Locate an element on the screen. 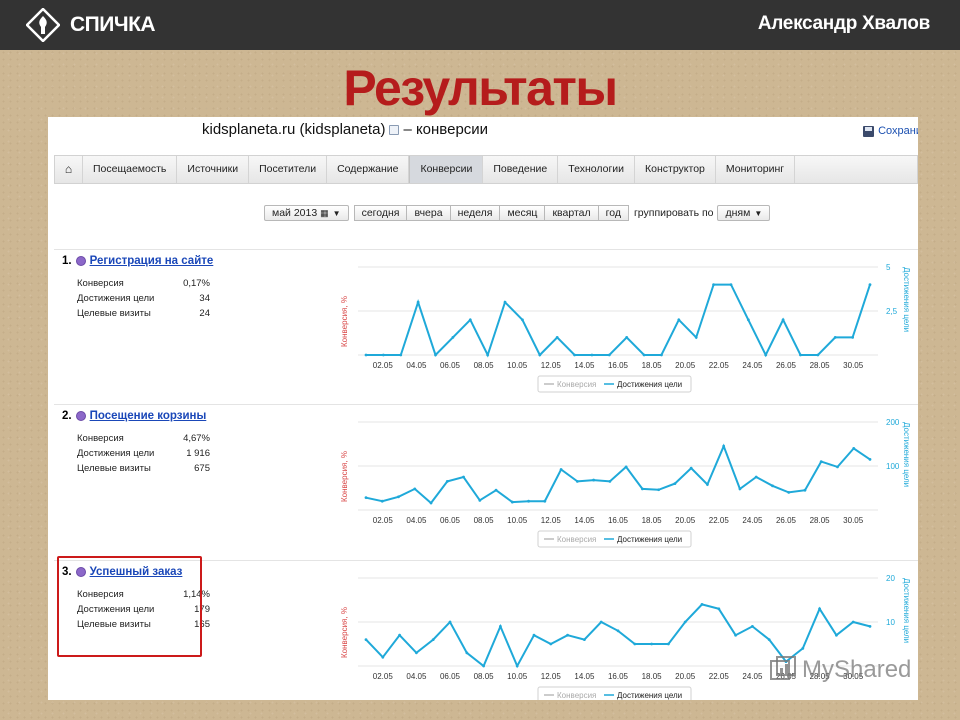 Image resolution: width=960 pixels, height=720 pixels. tab-item: Посетители is located at coordinates (288, 169).